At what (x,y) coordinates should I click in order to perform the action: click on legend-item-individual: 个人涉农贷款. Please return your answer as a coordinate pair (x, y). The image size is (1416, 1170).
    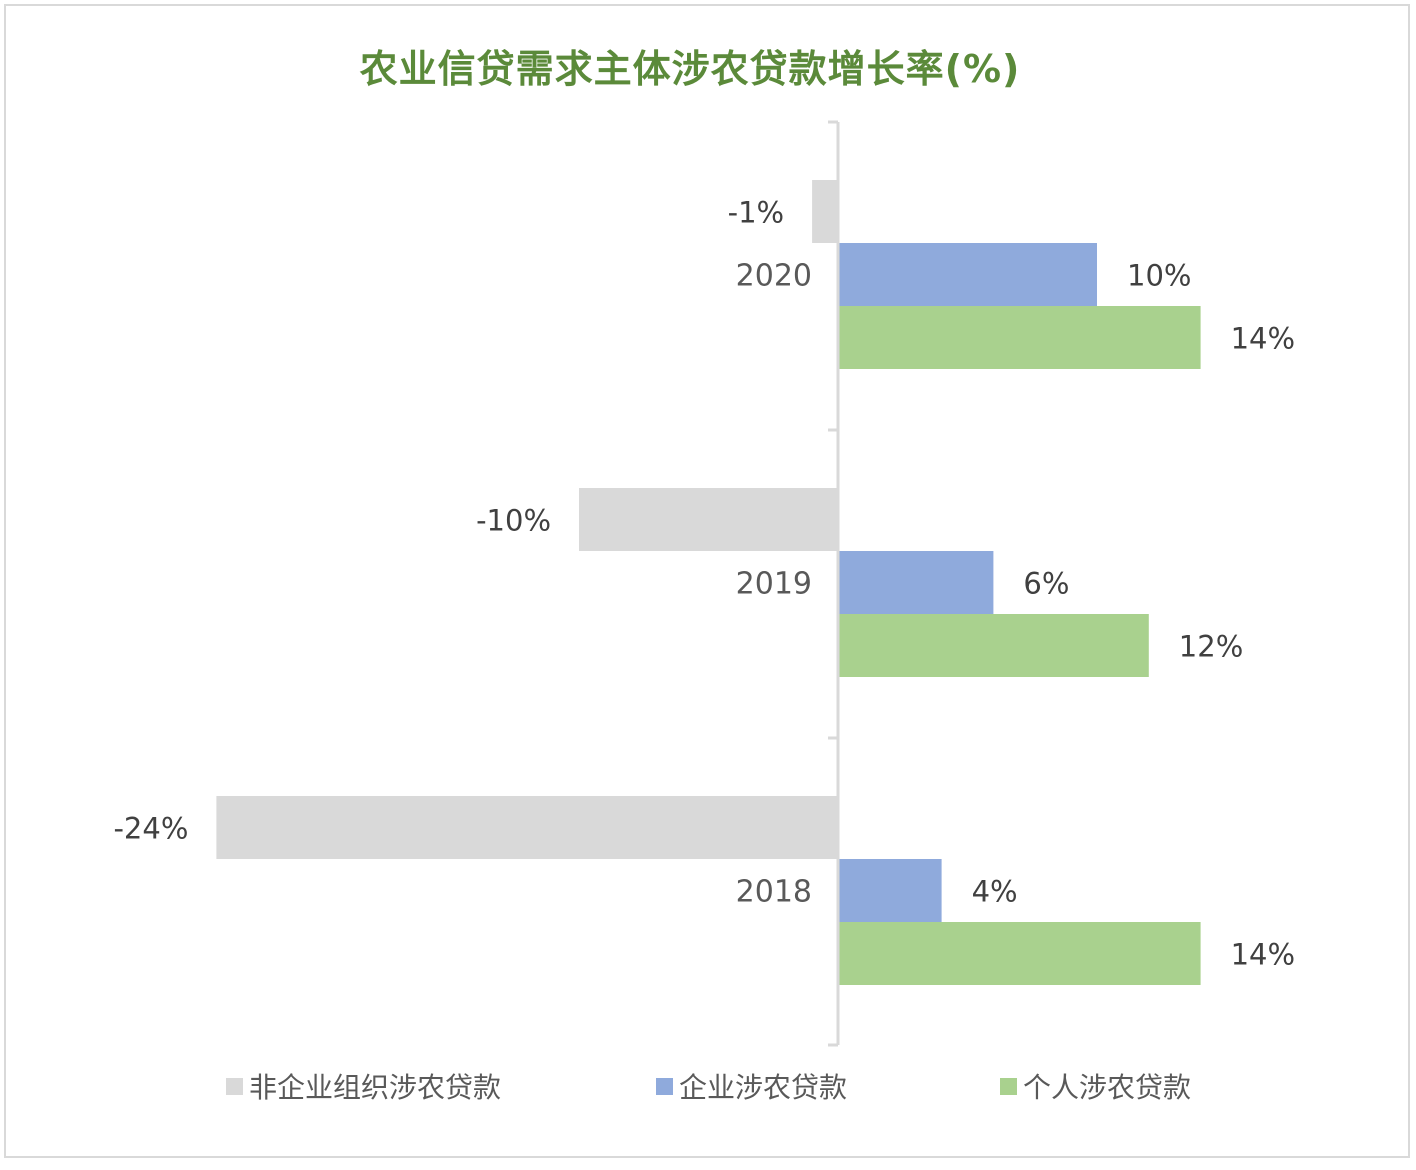
    Looking at the image, I should click on (1095, 1086).